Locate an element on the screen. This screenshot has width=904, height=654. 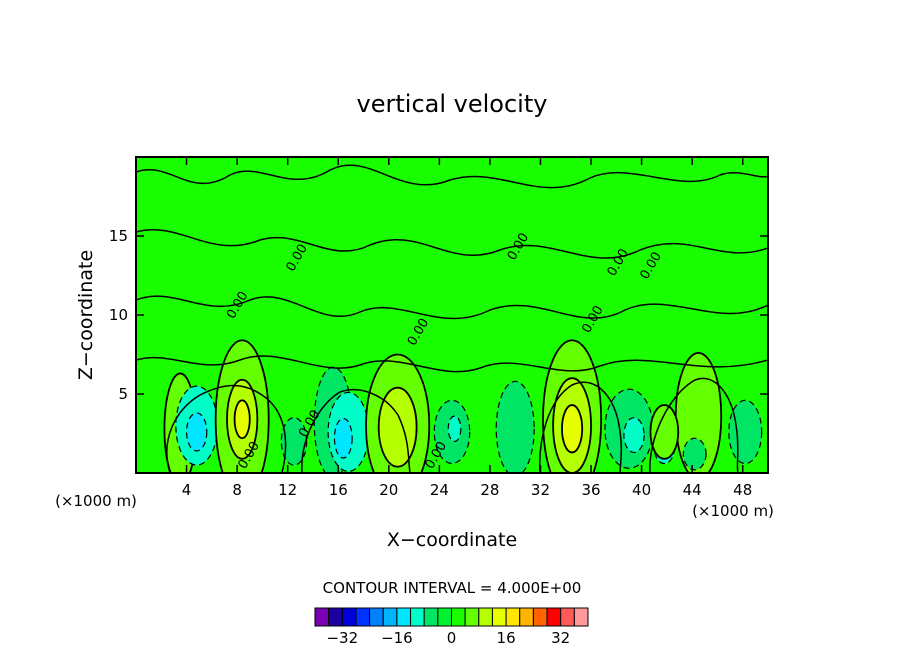
x-tick-label: 40 is located at coordinates (641, 490).